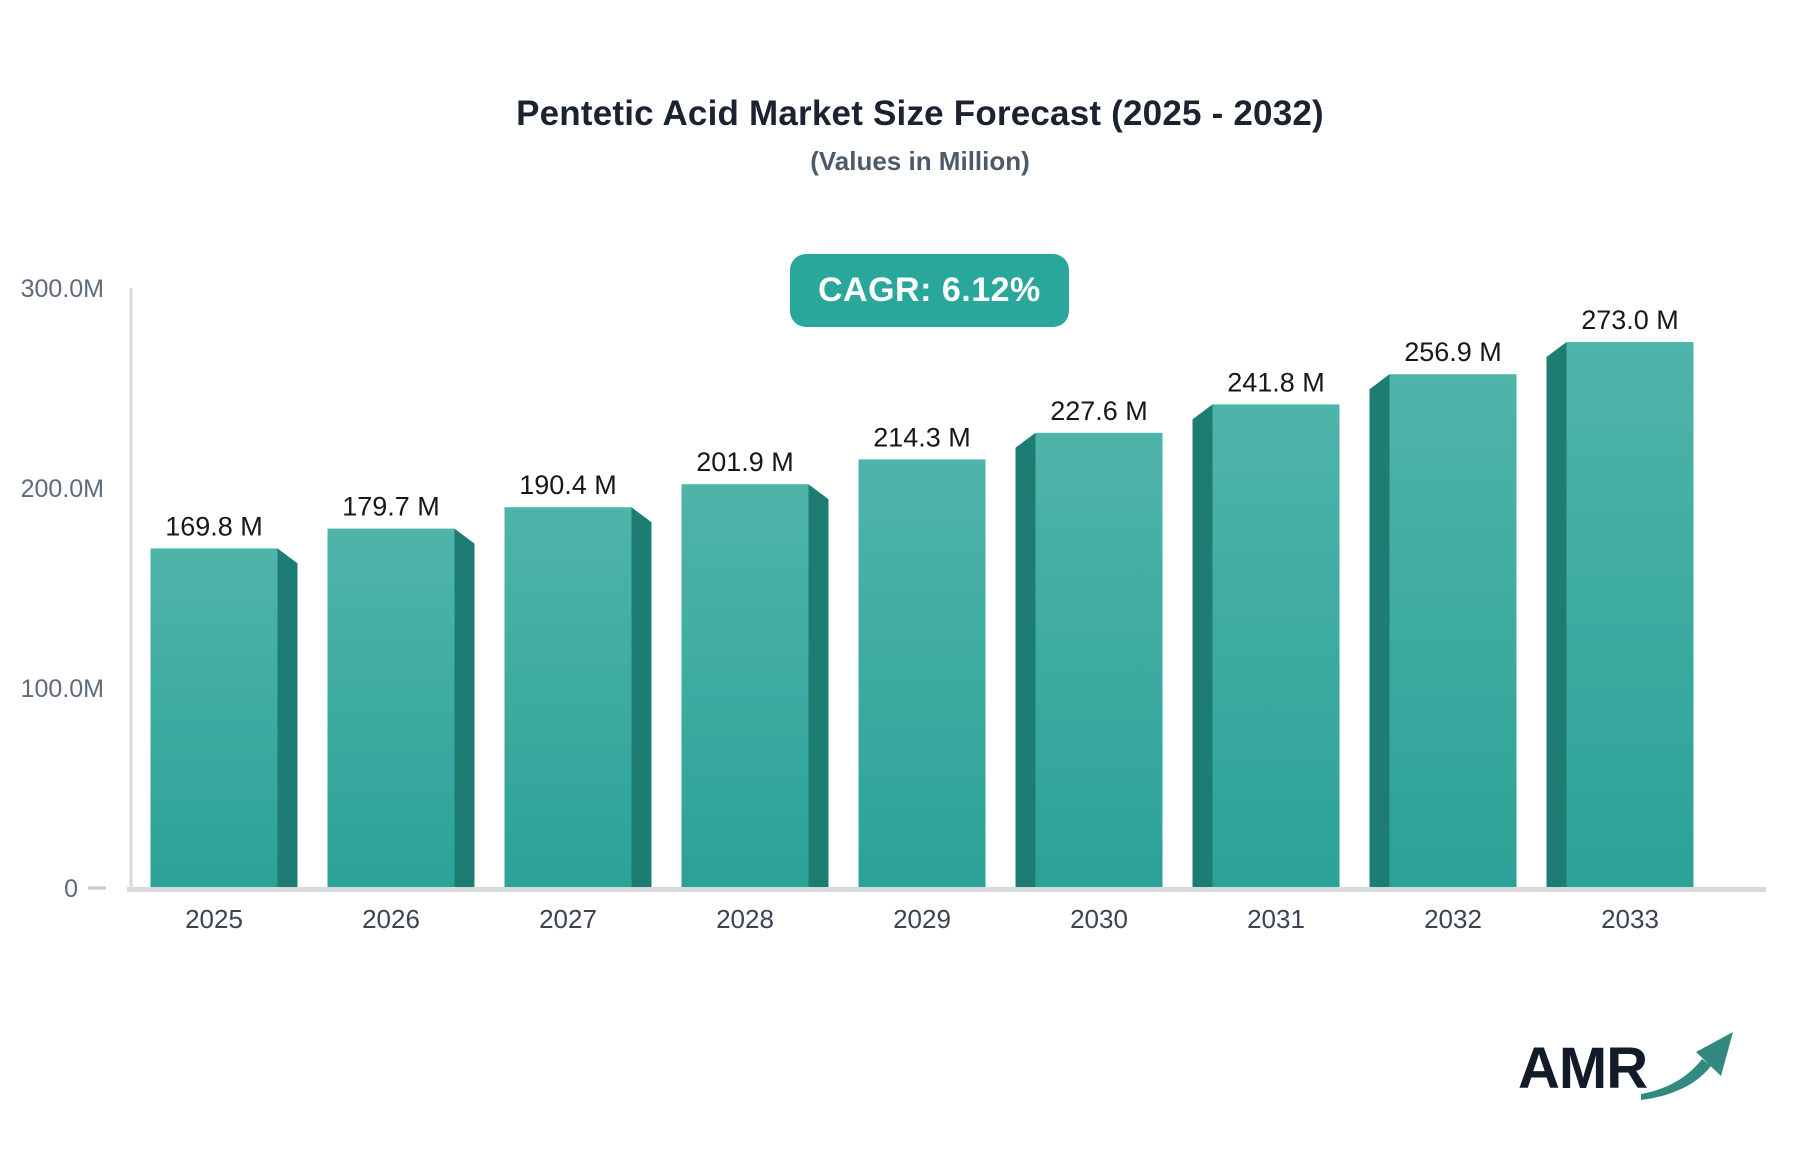 The image size is (1800, 1156). What do you see at coordinates (568, 485) in the screenshot?
I see `bar-value-label: 190.4 M` at bounding box center [568, 485].